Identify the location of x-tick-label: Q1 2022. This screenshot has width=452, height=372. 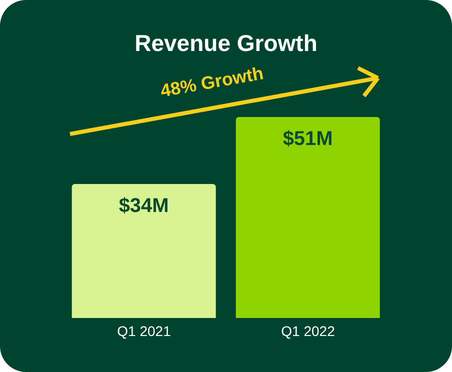
(308, 330).